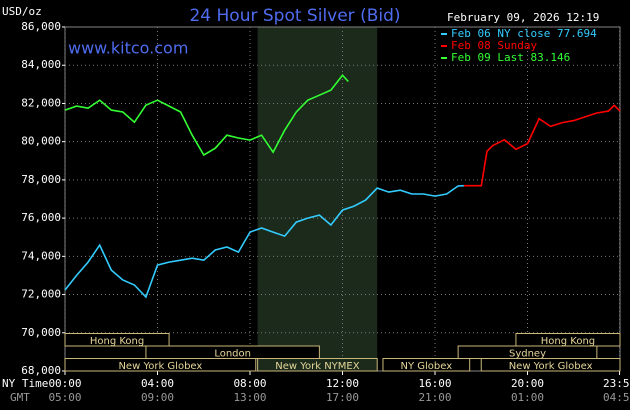  I want to click on gmt-label: 01:00, so click(527, 397).